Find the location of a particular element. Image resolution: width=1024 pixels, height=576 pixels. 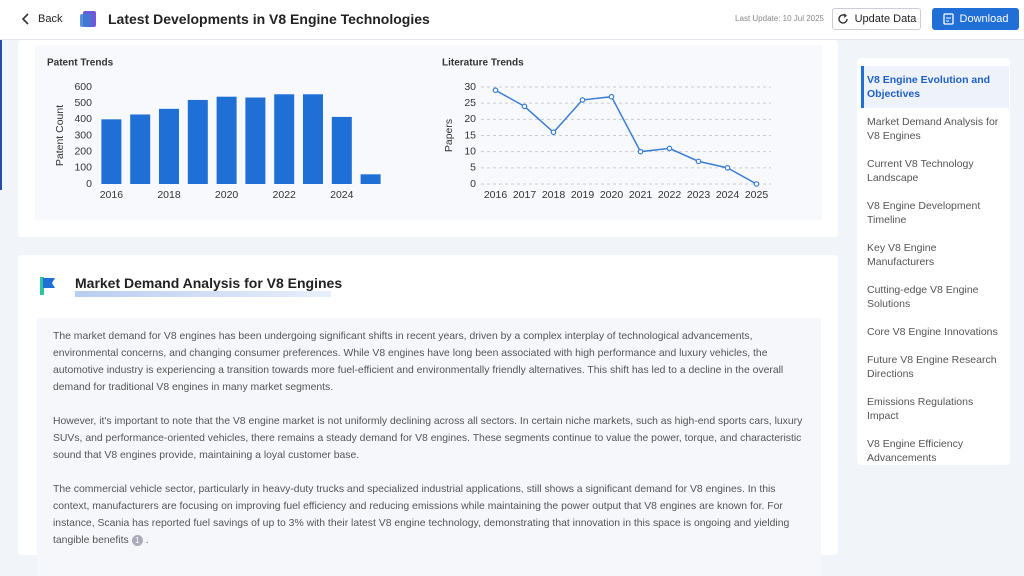

y-tick-label: 5 is located at coordinates (473, 168).